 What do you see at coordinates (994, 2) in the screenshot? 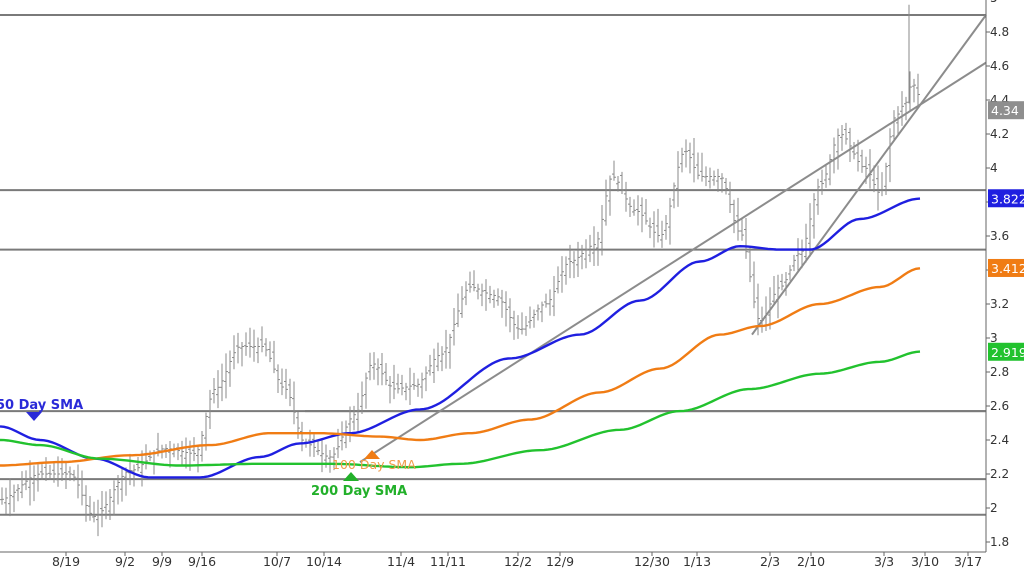
I see `y-tick-label: 5` at bounding box center [994, 2].